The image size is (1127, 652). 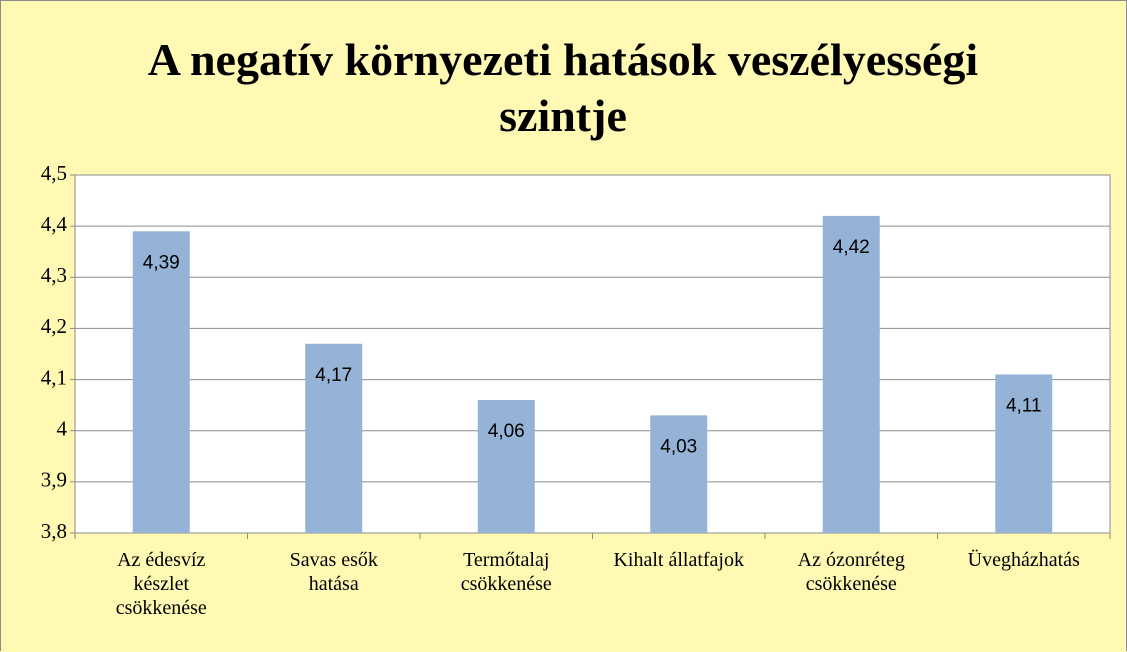 I want to click on x-tick-label: Savas esők hatása, so click(x=333, y=572).